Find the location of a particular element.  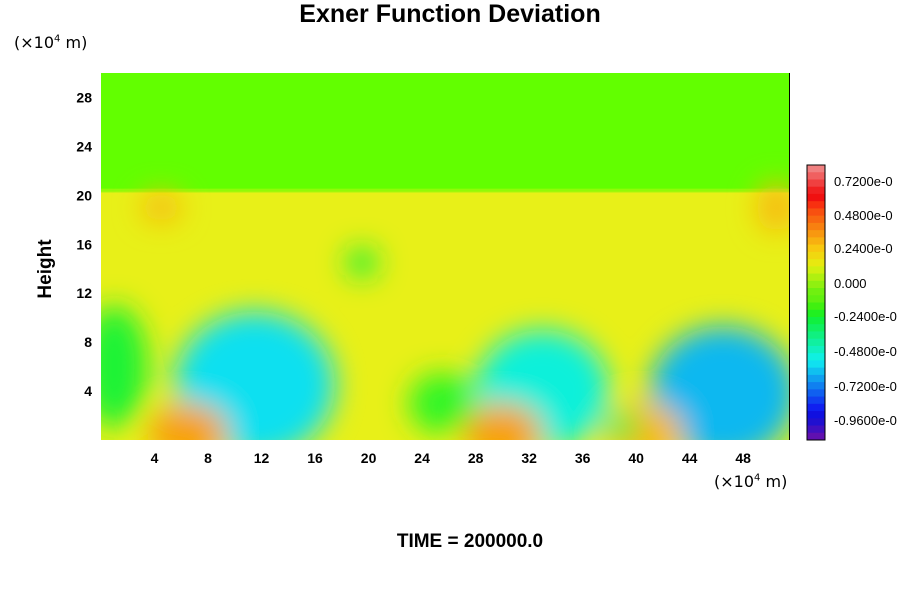

x-tick-label-11: 48 is located at coordinates (743, 458).